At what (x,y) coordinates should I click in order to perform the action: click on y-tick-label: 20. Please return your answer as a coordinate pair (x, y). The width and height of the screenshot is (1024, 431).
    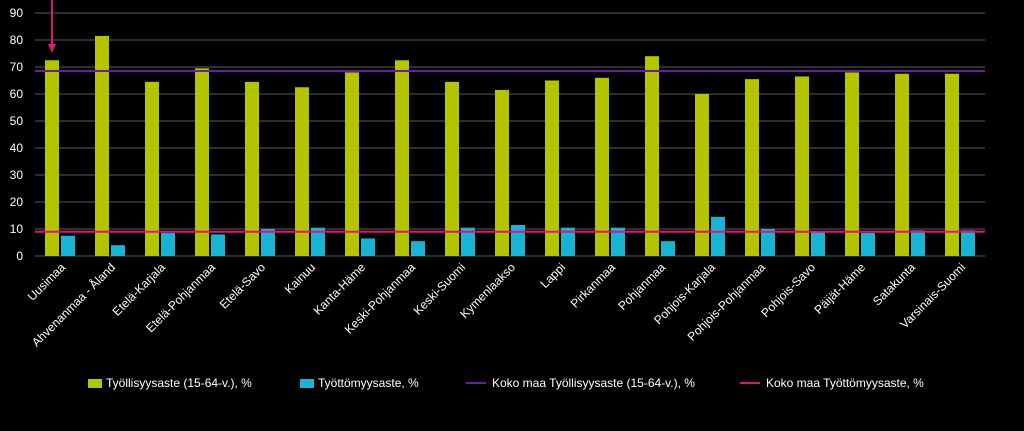
    Looking at the image, I should click on (17, 202).